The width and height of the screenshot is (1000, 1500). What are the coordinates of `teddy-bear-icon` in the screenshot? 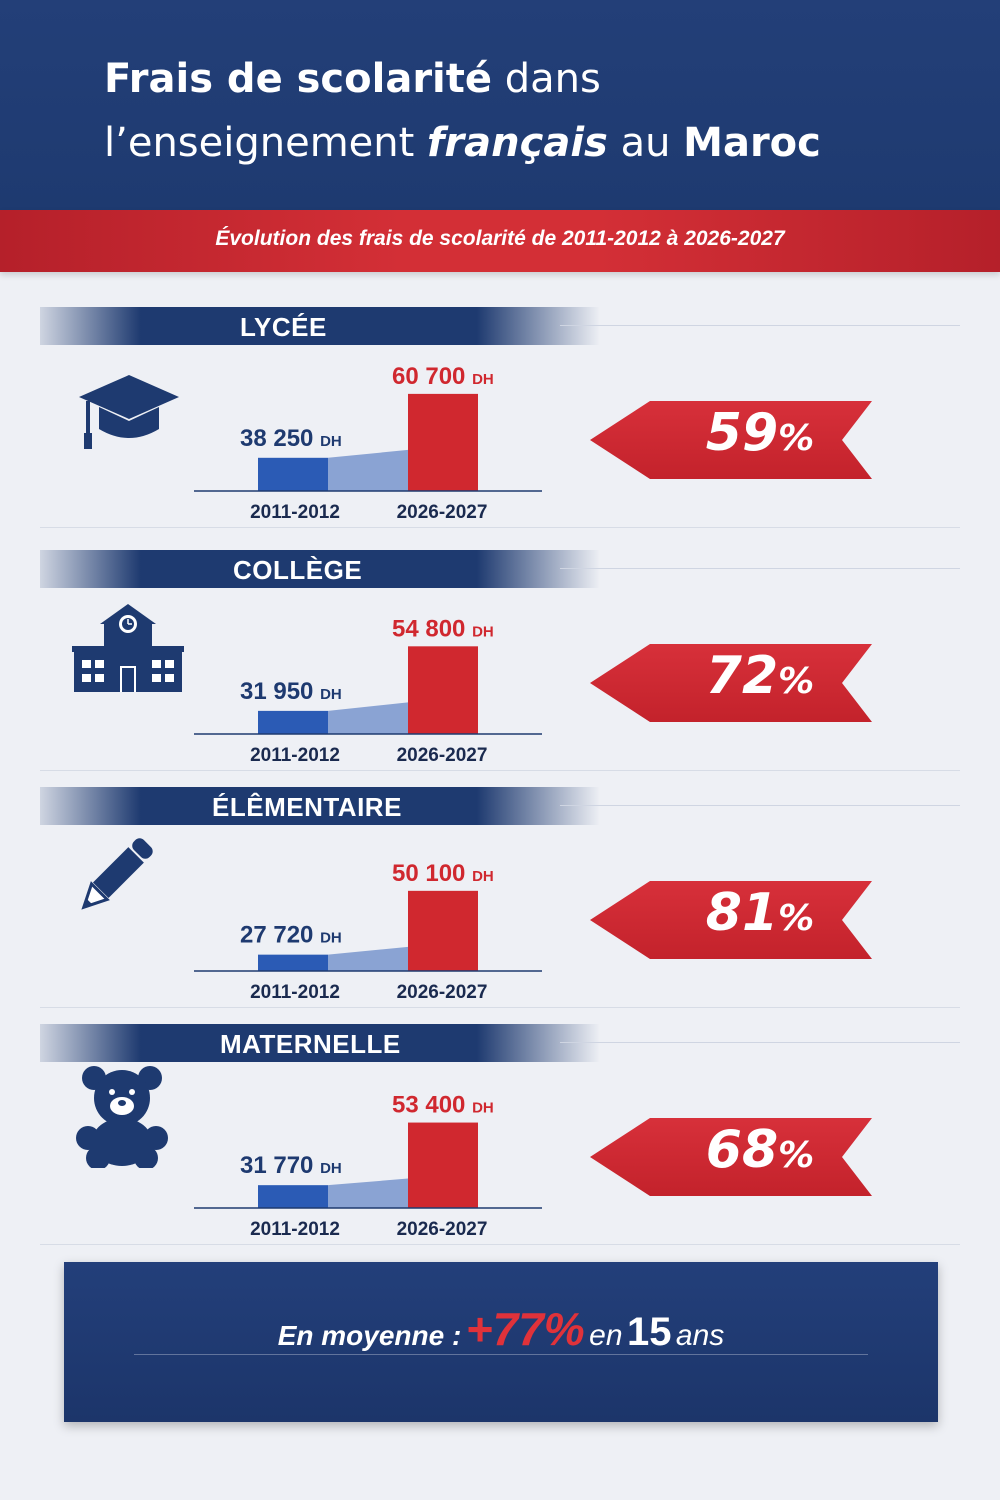 It's located at (122, 1118).